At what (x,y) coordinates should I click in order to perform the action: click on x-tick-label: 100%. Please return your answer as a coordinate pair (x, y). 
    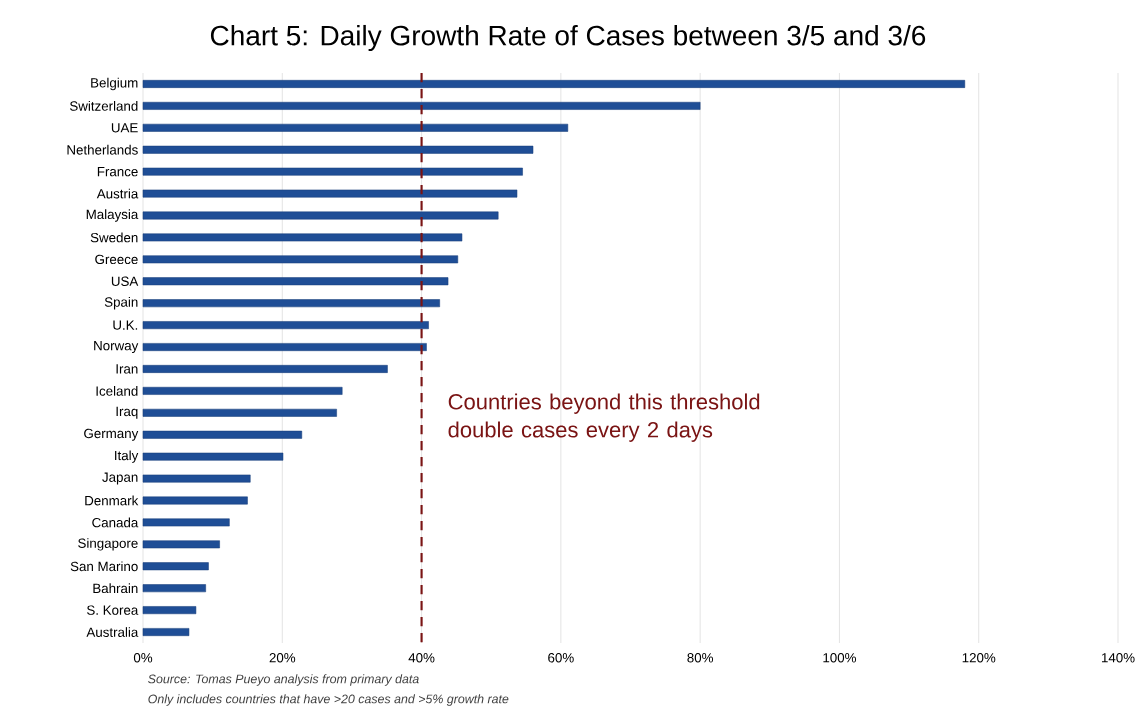
    Looking at the image, I should click on (840, 658).